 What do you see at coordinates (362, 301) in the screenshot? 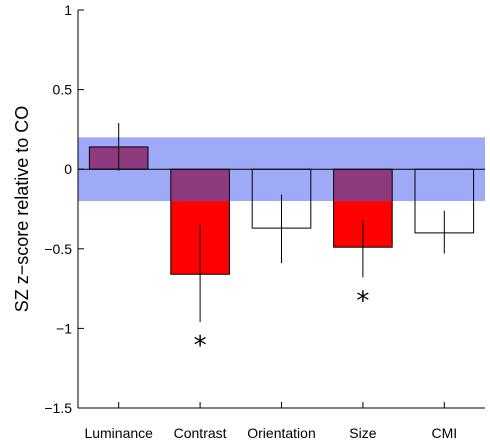
I see `significance-marker-3: *` at bounding box center [362, 301].